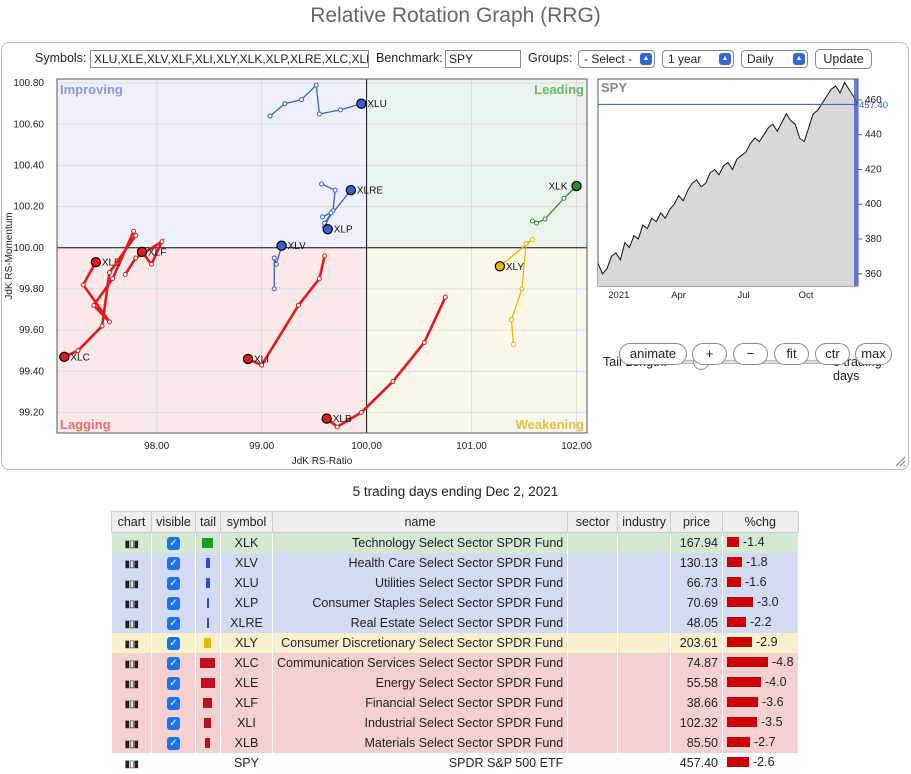  Describe the element at coordinates (760, 602) in the screenshot. I see `pct-change-cell: -3.0` at that location.